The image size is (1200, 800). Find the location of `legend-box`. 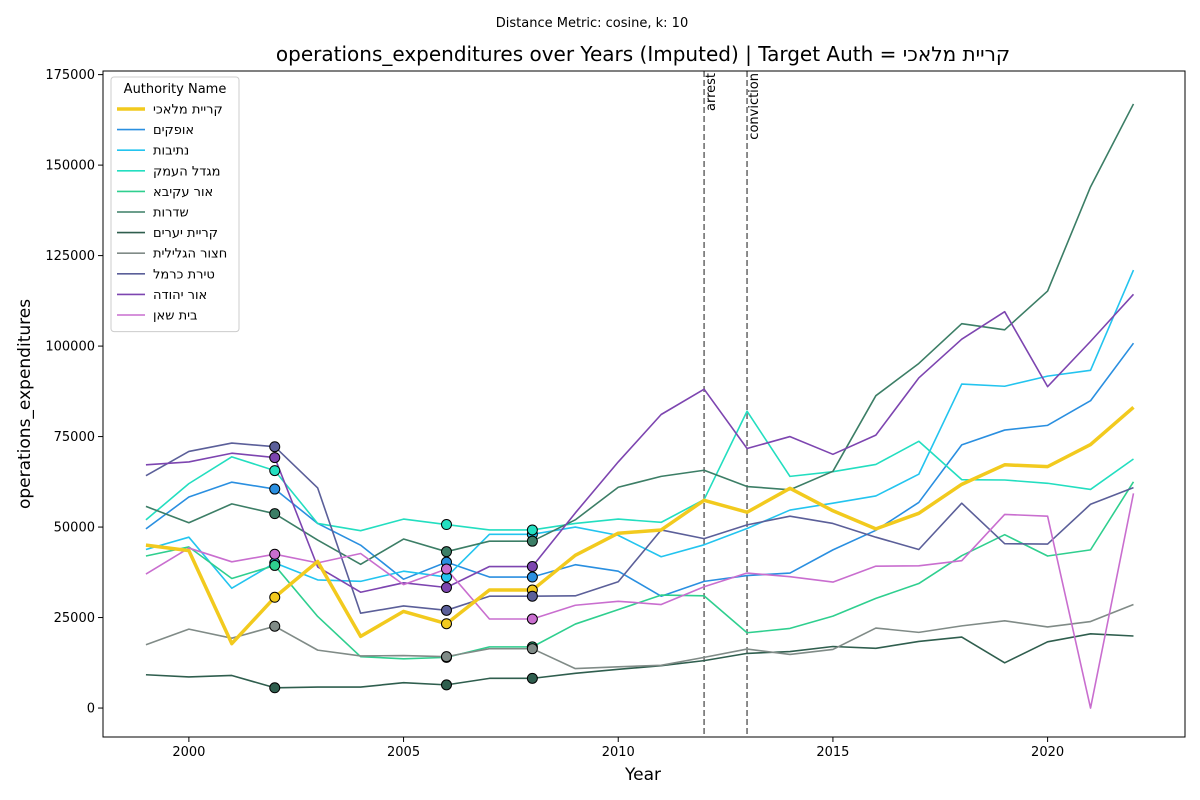

legend-box is located at coordinates (175, 204).